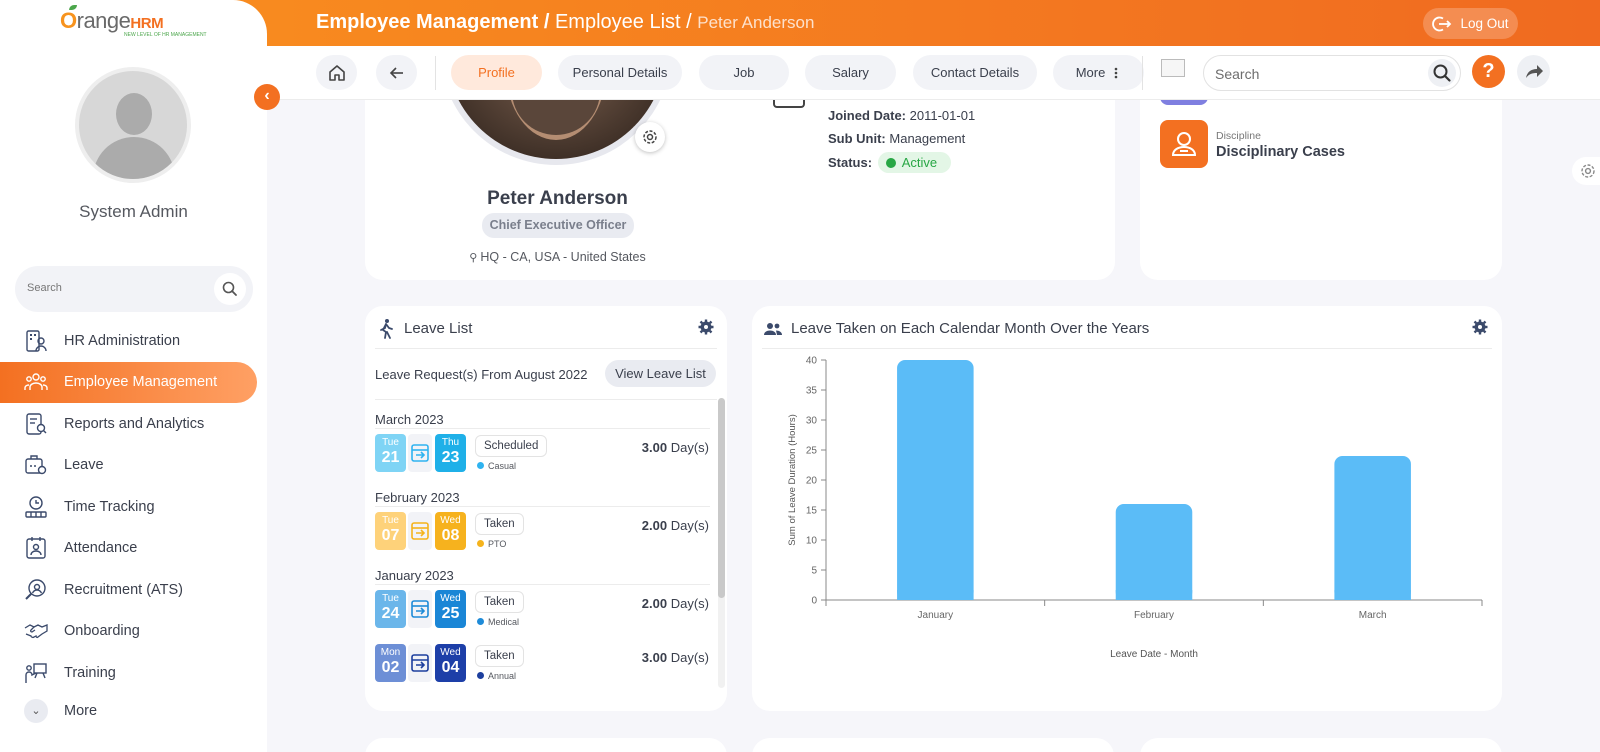 Image resolution: width=1600 pixels, height=752 pixels. I want to click on onboarding-icon, so click(36, 631).